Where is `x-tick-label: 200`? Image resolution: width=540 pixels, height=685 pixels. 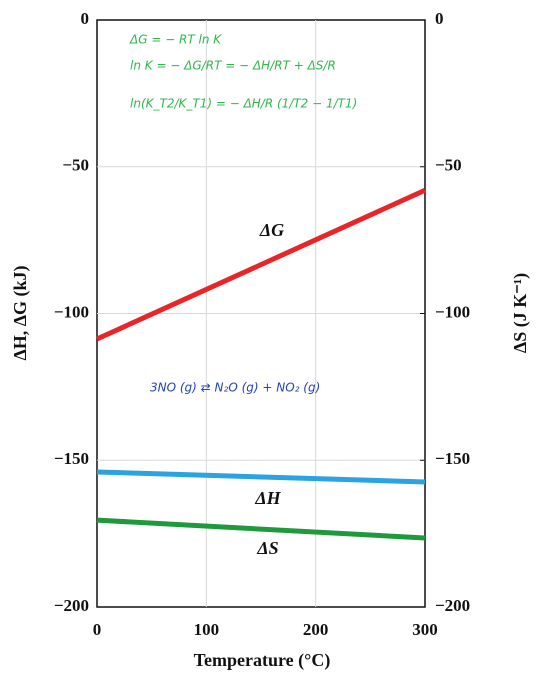
x-tick-label: 200 is located at coordinates (316, 629).